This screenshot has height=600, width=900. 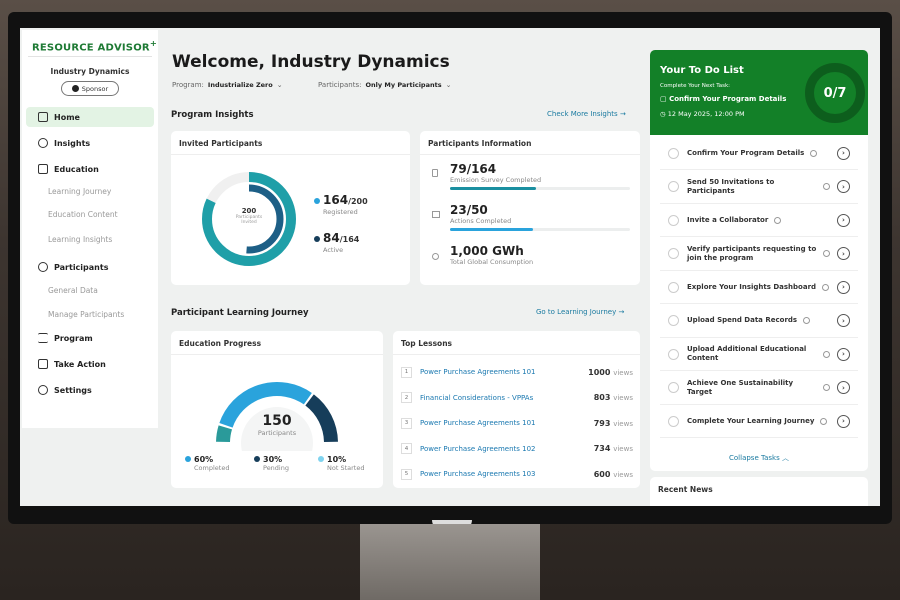 What do you see at coordinates (580, 312) in the screenshot?
I see `go-to-learning-journey-link: Go to Learning Journey →` at bounding box center [580, 312].